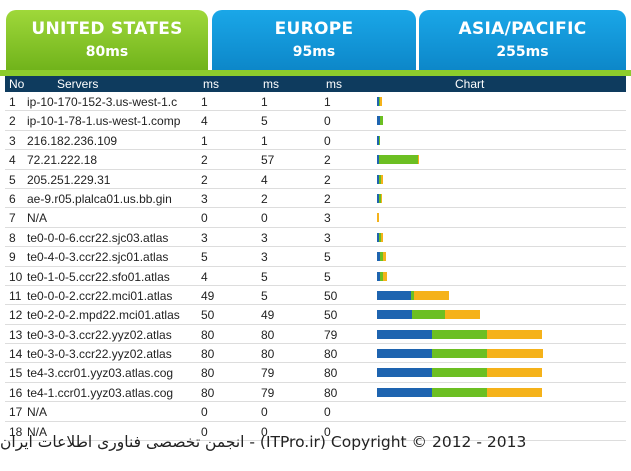 The image size is (631, 471). I want to click on server-name: te0-3-0-3.ccr22.yyz02.atlas, so click(99, 354).